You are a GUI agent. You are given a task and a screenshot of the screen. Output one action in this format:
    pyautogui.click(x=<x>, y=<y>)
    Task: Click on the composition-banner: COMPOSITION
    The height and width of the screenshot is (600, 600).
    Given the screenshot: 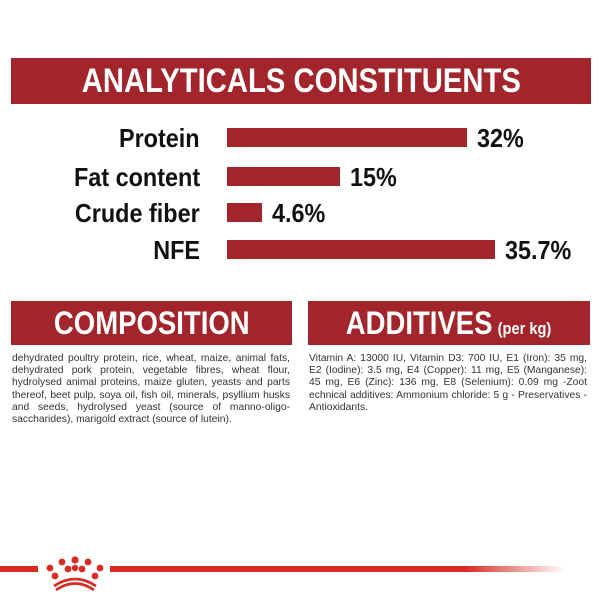 What is the action you would take?
    pyautogui.click(x=151, y=323)
    